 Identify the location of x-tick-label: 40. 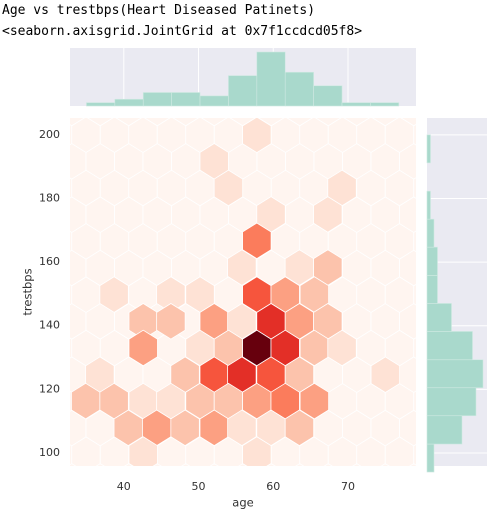
(124, 486).